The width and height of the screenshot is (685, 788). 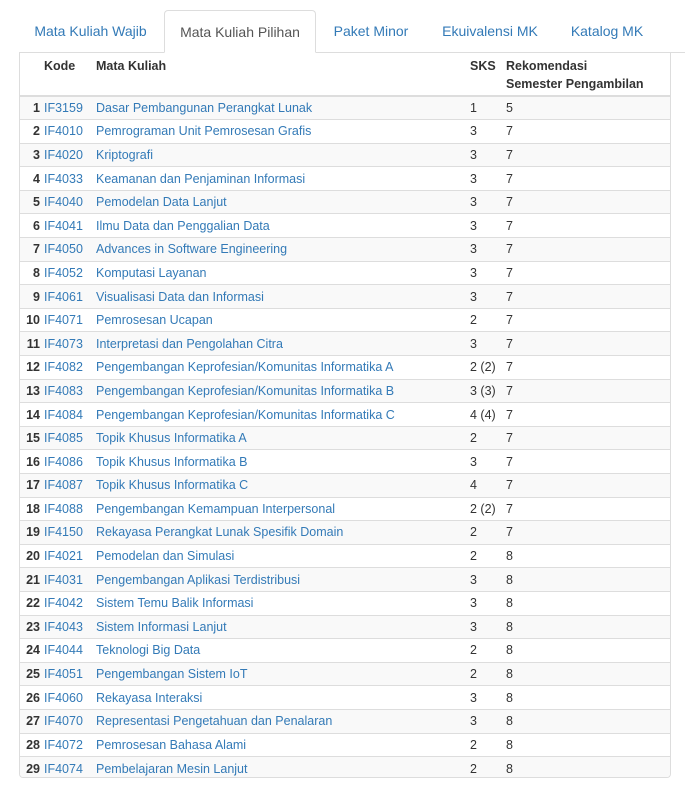 I want to click on course-code-link: IF4052, so click(x=63, y=272).